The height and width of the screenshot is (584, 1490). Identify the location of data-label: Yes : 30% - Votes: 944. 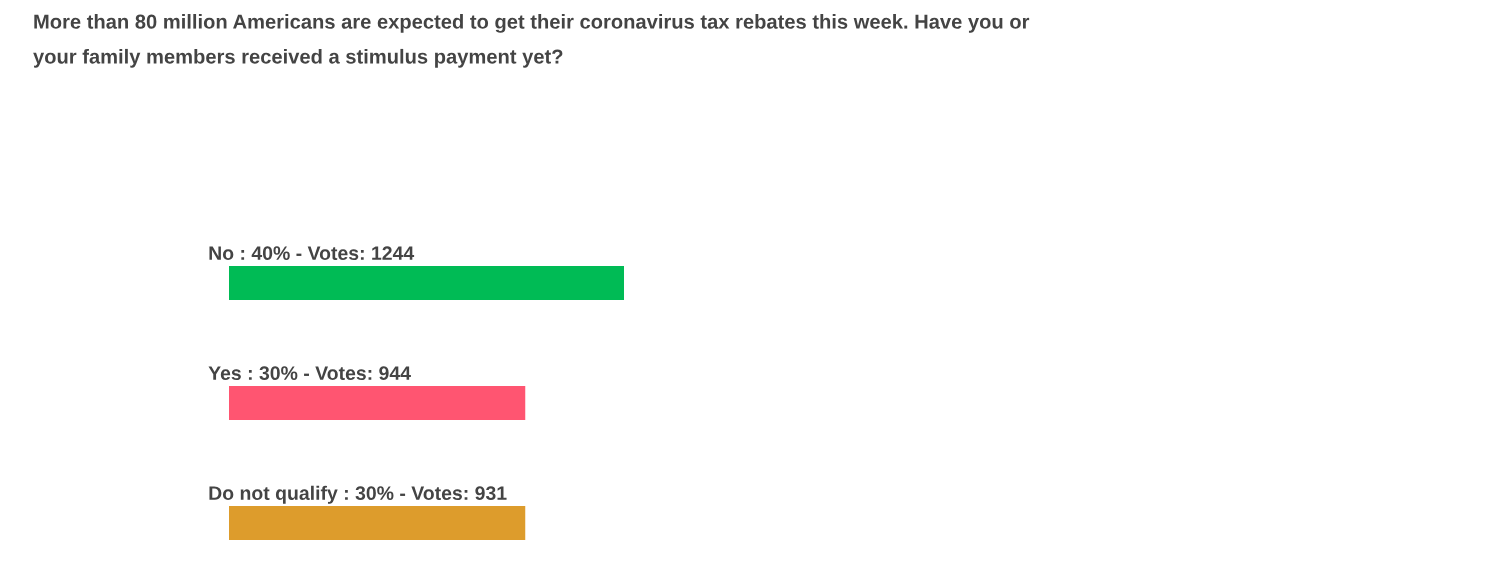
(309, 373).